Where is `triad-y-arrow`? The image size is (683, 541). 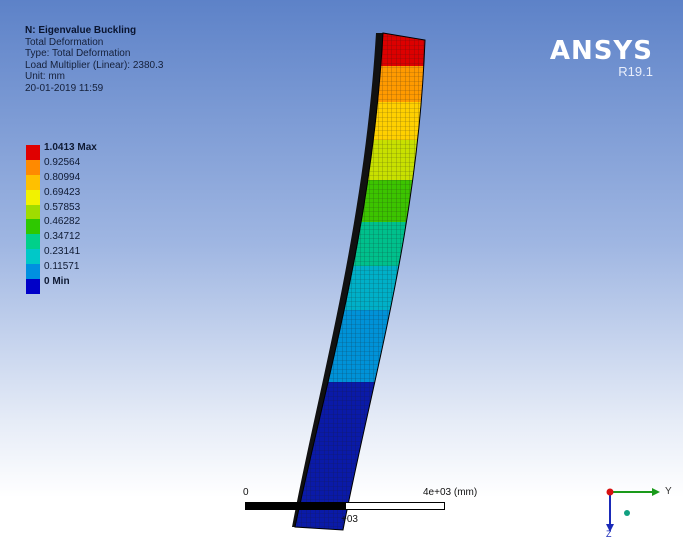
triad-y-arrow is located at coordinates (656, 492).